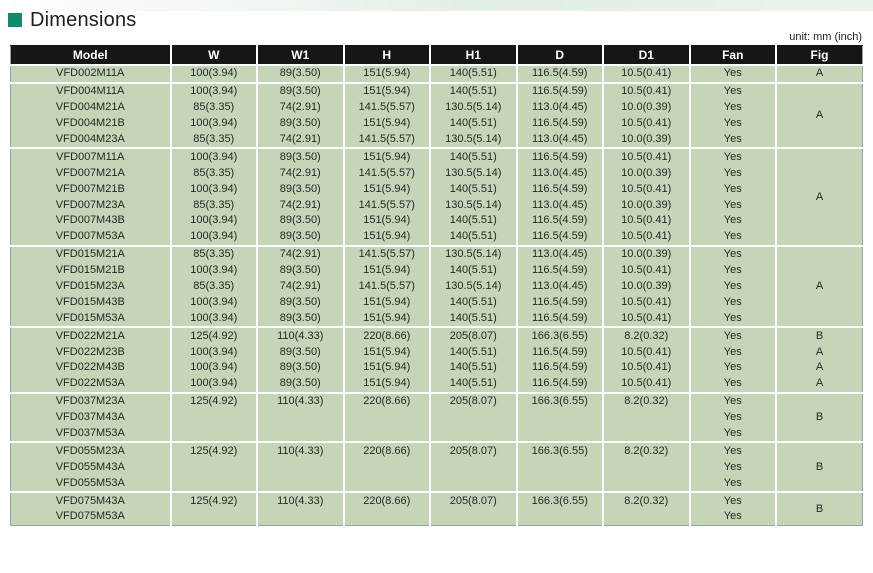 The width and height of the screenshot is (873, 573). I want to click on model-cell: VFD015M23A, so click(90, 286).